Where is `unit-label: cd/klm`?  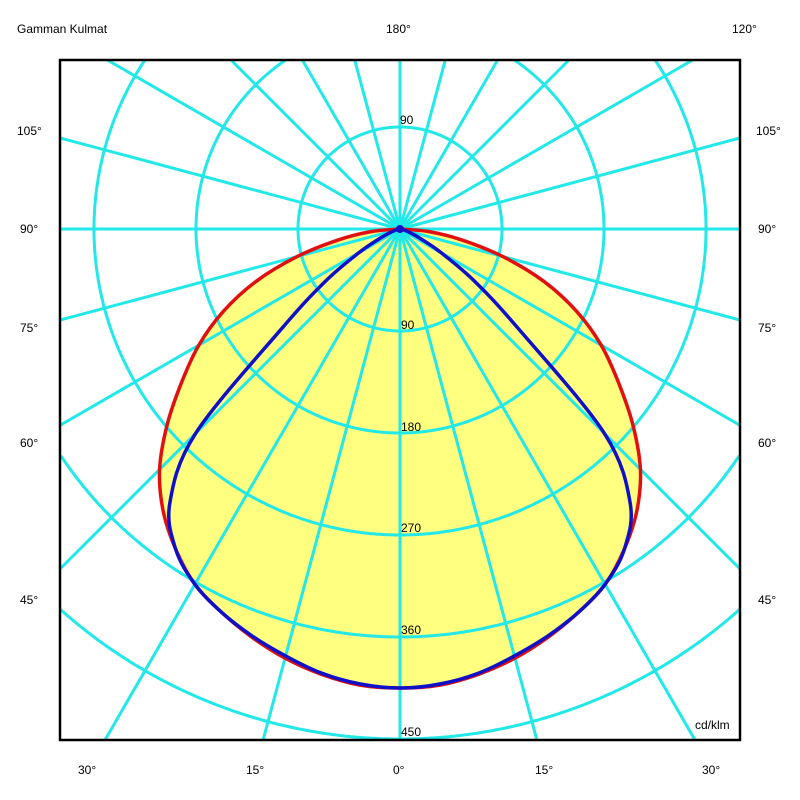 unit-label: cd/klm is located at coordinates (712, 725).